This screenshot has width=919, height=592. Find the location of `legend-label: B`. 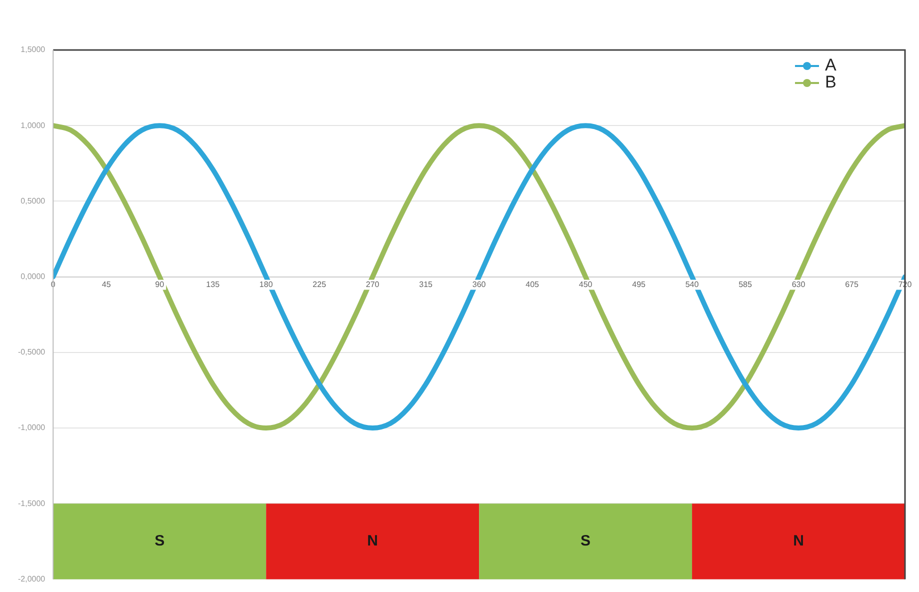

legend-label: B is located at coordinates (830, 82).